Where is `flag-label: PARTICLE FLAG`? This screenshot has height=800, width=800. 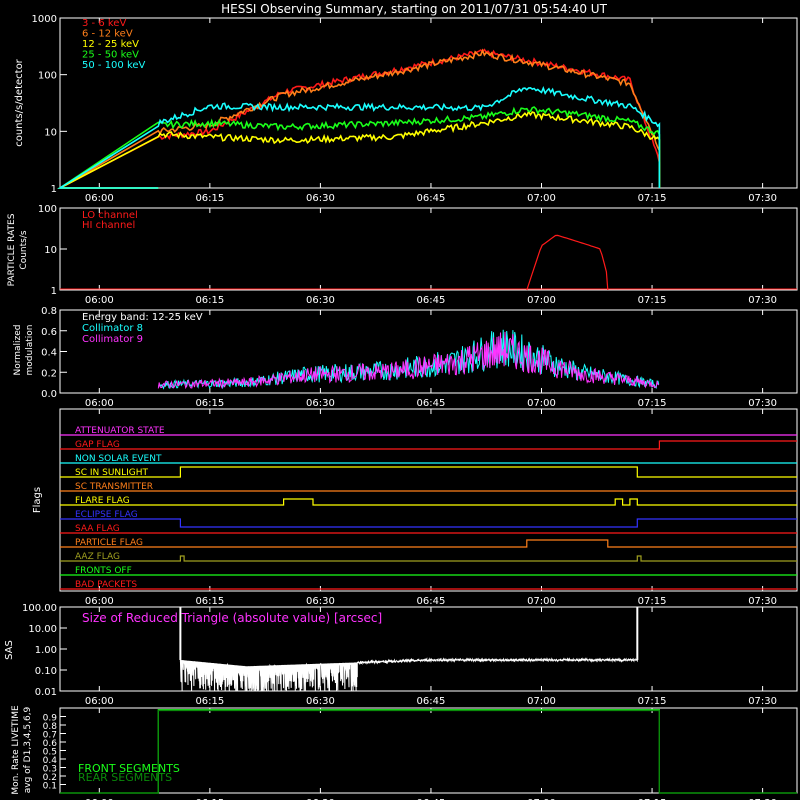
flag-label: PARTICLE FLAG is located at coordinates (109, 543).